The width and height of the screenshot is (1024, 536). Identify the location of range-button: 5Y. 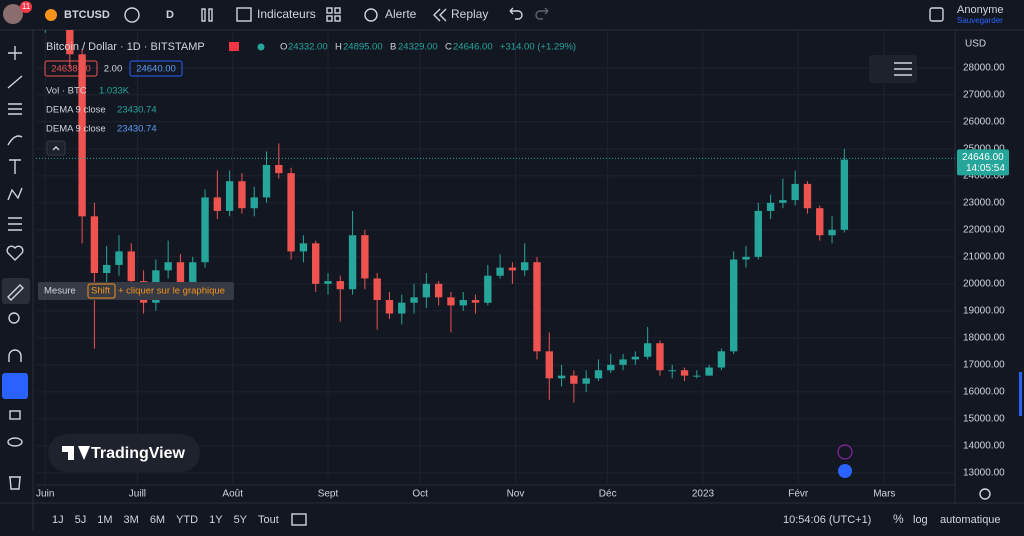
(241, 520).